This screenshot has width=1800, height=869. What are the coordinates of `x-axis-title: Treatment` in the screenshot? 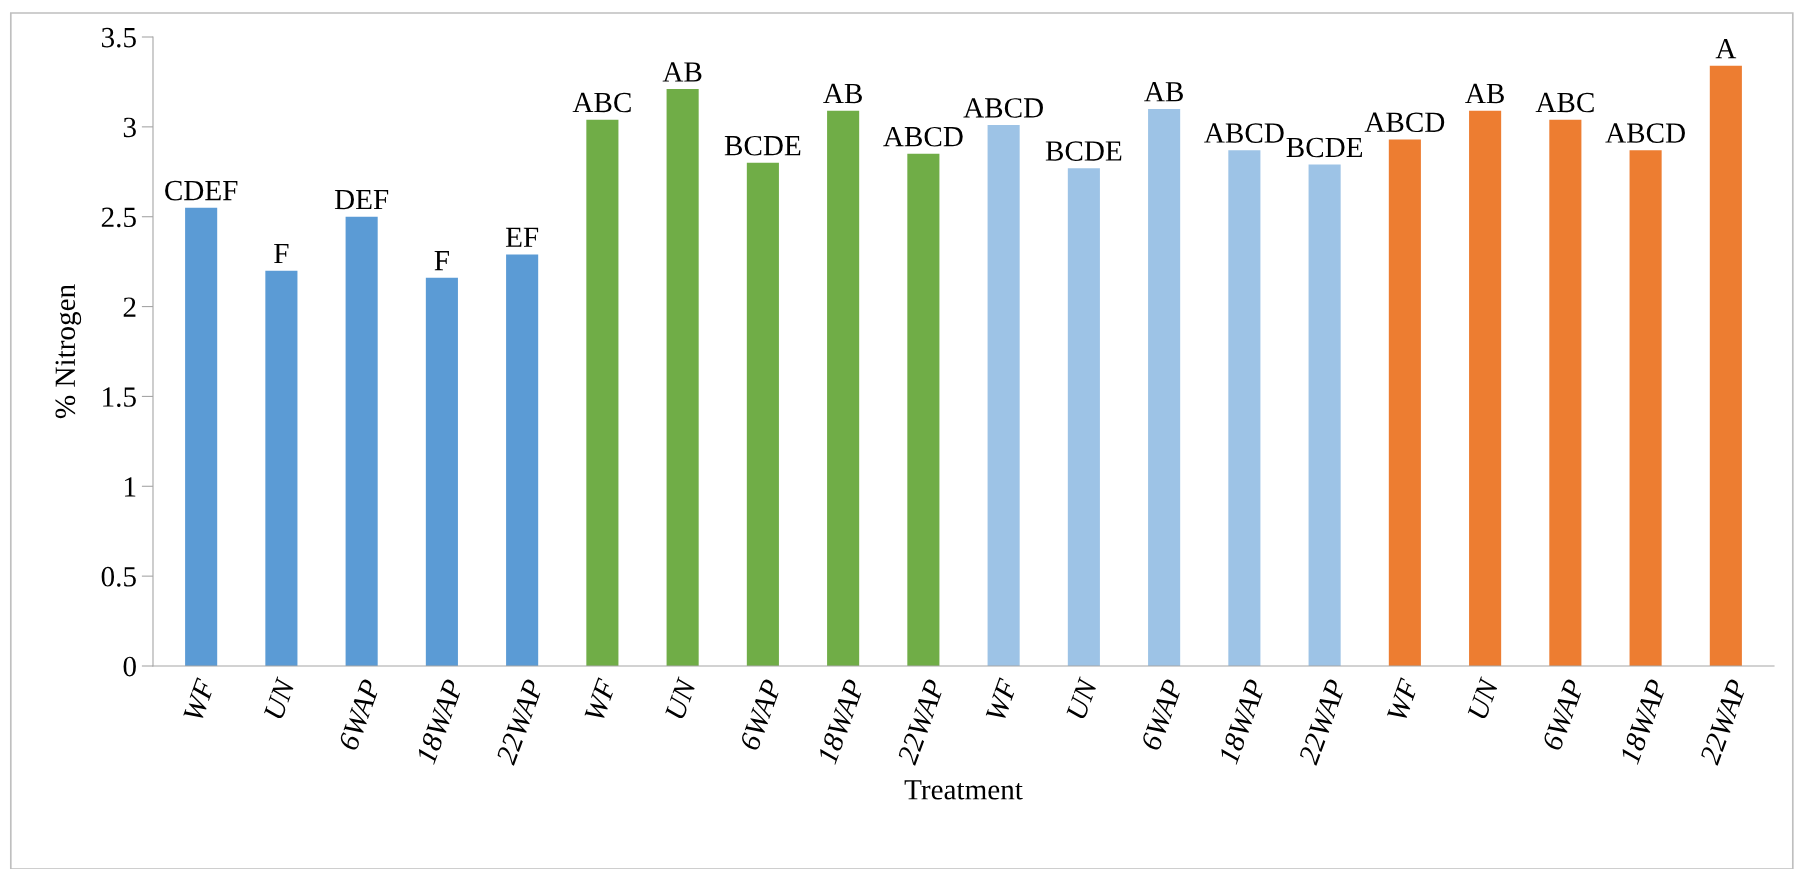 It's located at (963, 790).